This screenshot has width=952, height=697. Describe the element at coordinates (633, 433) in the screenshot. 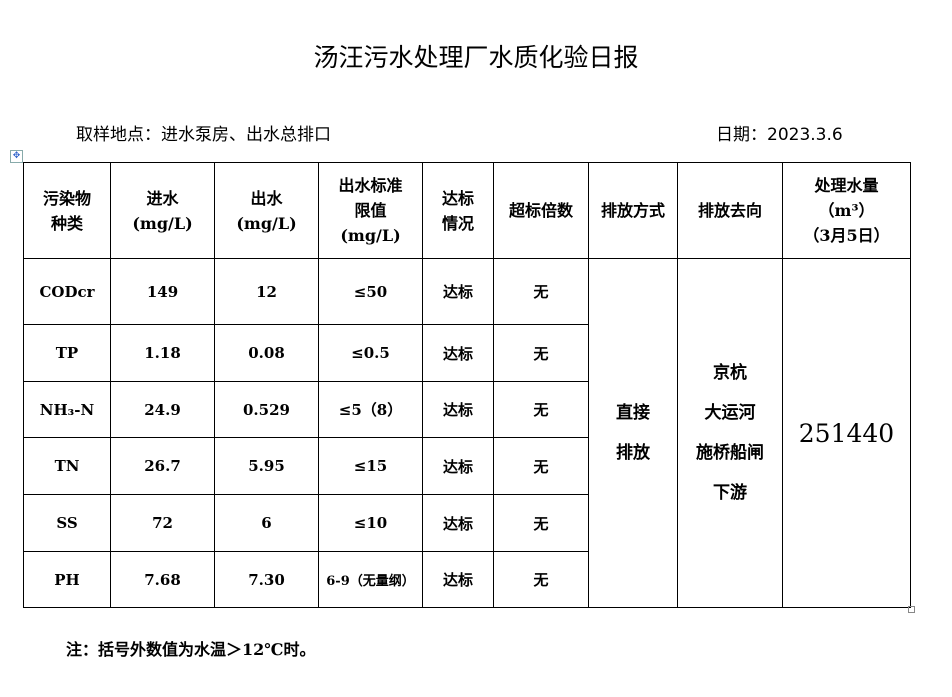

I see `discharge-method: 直接 排放` at that location.